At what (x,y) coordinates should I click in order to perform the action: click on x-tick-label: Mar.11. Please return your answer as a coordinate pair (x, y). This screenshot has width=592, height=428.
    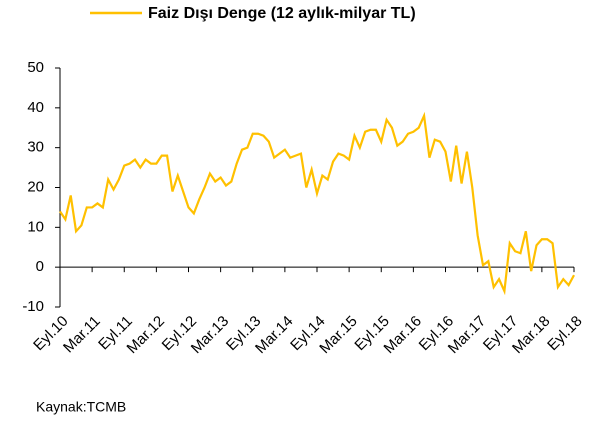
    Looking at the image, I should click on (82, 335).